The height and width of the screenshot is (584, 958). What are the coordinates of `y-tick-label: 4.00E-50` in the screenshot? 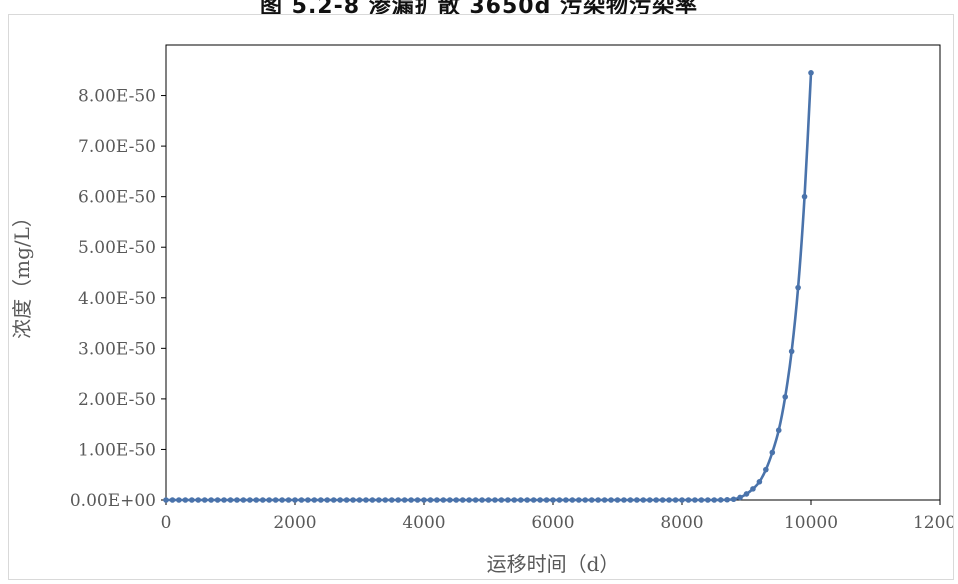 It's located at (117, 299).